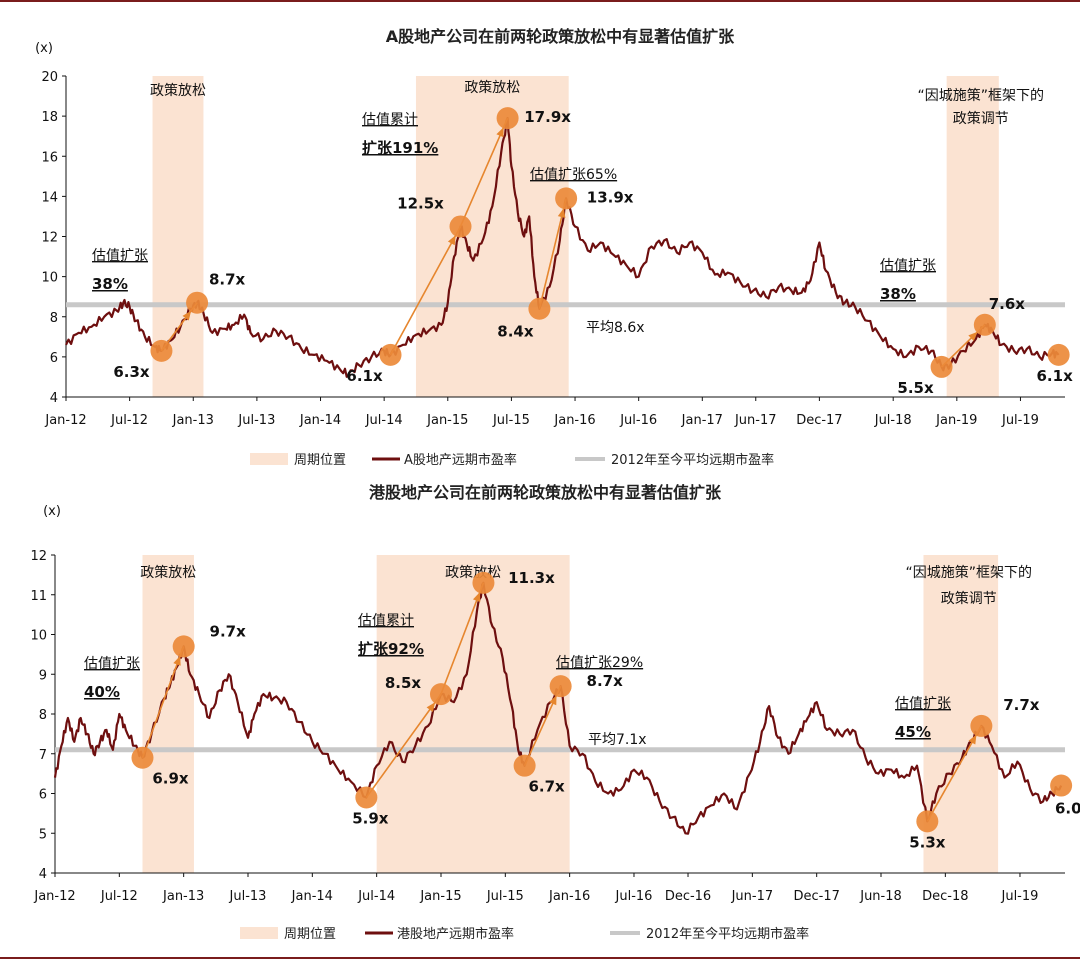 This screenshot has width=1080, height=961. Describe the element at coordinates (455, 934) in the screenshot. I see `legend-label-series: 港股地产远期市盈率` at that location.